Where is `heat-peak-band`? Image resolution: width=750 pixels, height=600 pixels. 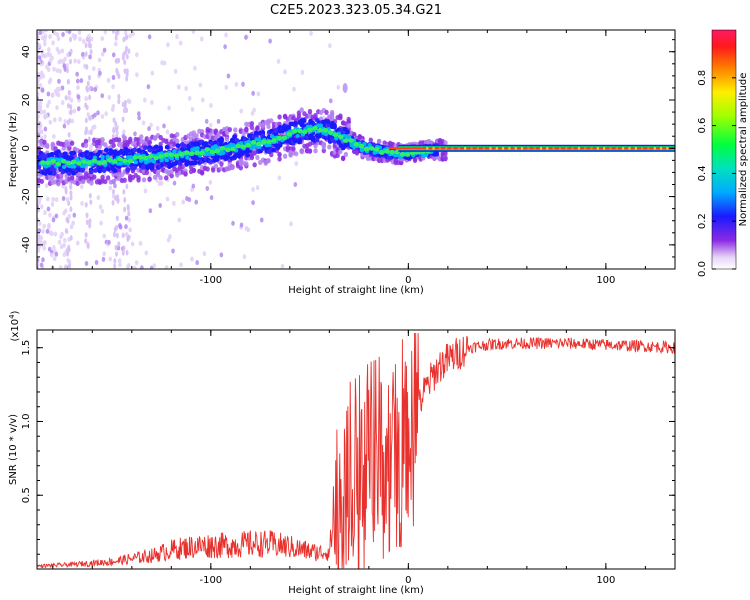
heat-peak-band is located at coordinates (406, 148).